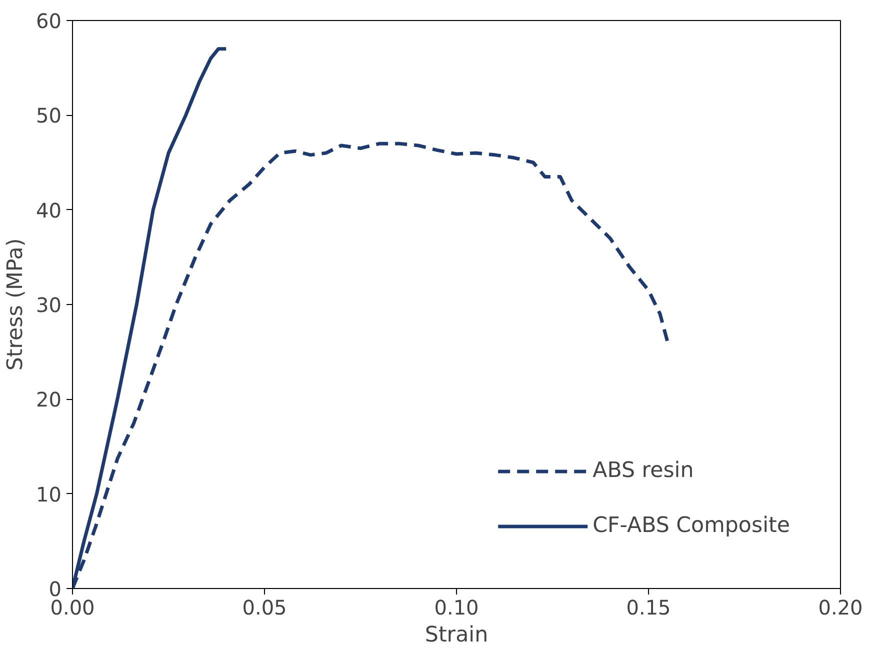 The height and width of the screenshot is (662, 895). I want to click on x-axis-title: Strain, so click(456, 635).